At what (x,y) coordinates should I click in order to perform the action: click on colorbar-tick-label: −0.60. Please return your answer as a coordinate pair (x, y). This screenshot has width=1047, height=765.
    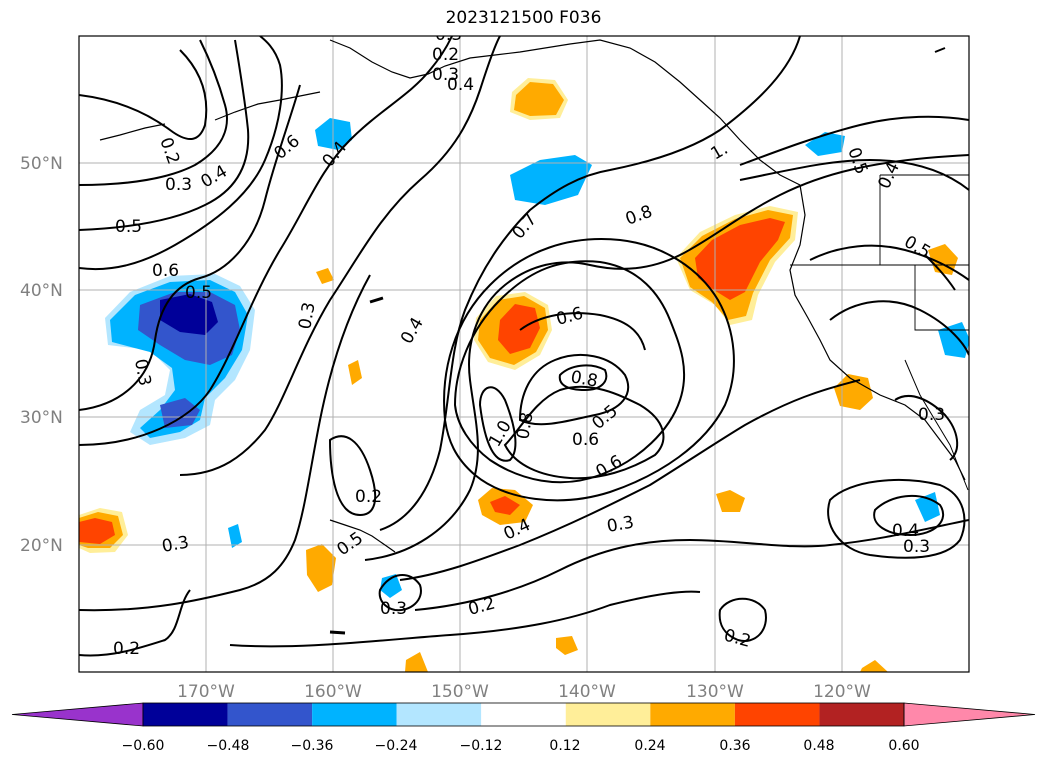
    Looking at the image, I should click on (143, 746).